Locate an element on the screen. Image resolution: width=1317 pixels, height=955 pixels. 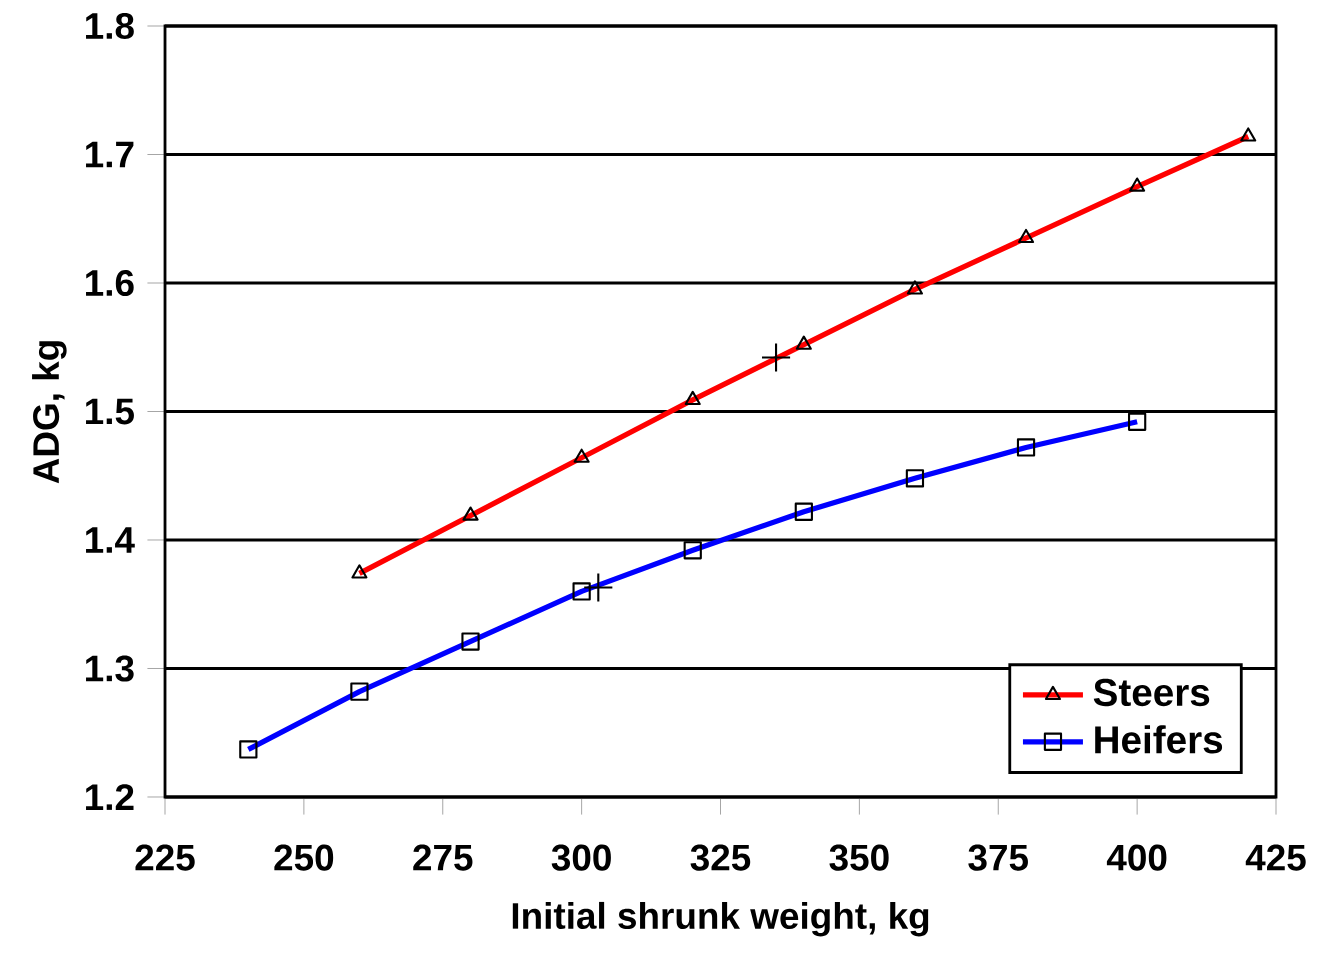
y-tick-label: 1.8 is located at coordinates (110, 26).